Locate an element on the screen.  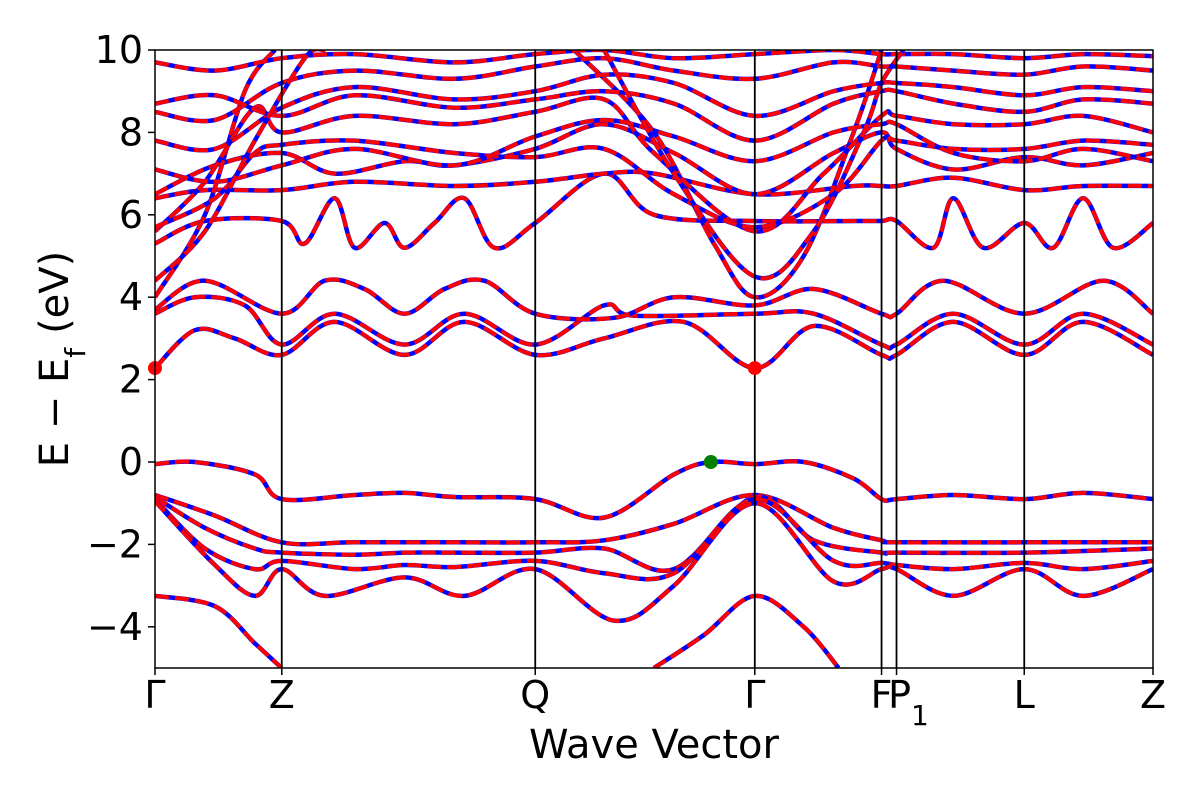
x-tick-label-main: Q is located at coordinates (535, 695).